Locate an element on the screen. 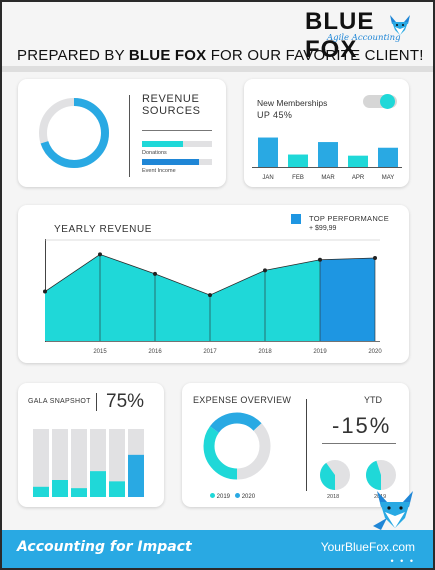 The image size is (435, 570). yearly-tick-2019: 2019 is located at coordinates (320, 352).